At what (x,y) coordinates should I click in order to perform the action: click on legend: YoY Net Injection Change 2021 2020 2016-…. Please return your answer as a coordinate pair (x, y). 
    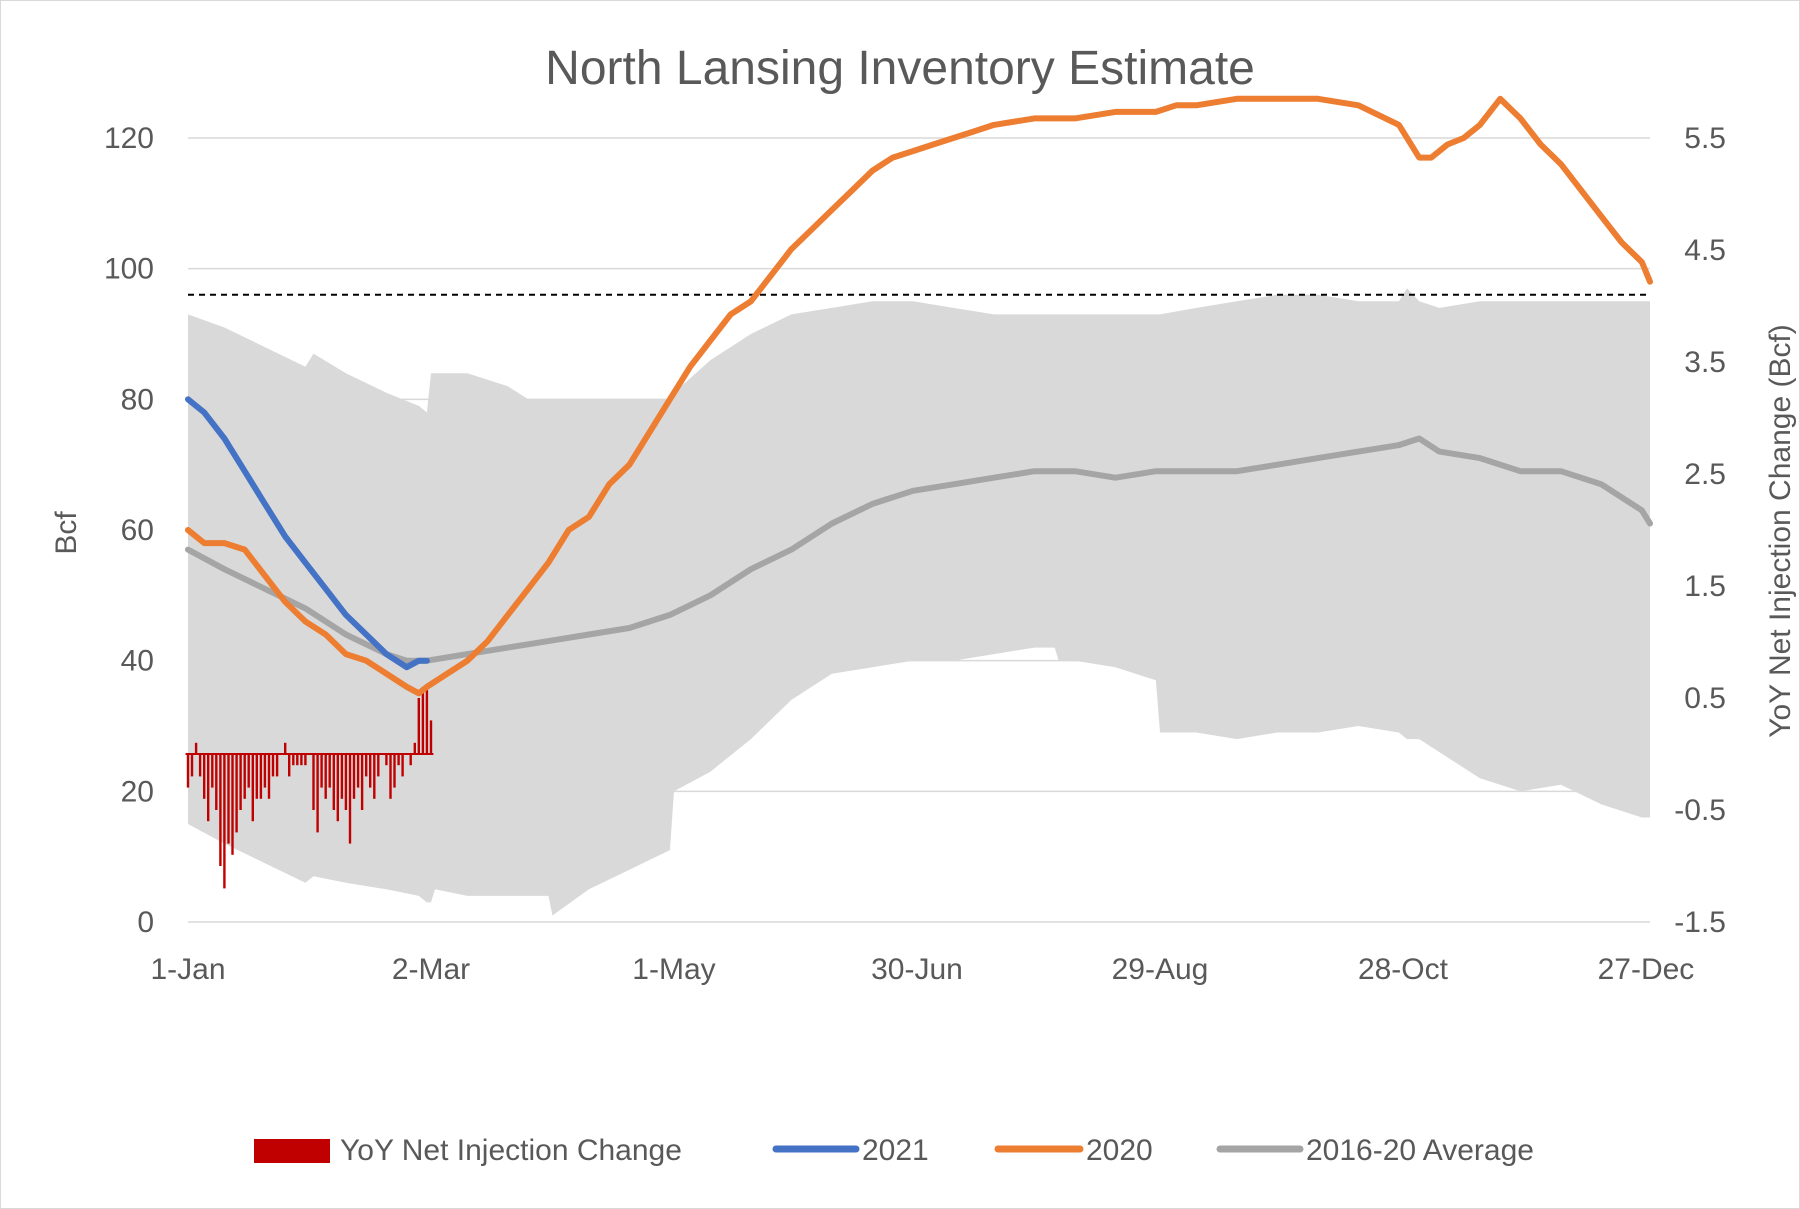
    Looking at the image, I should click on (894, 1150).